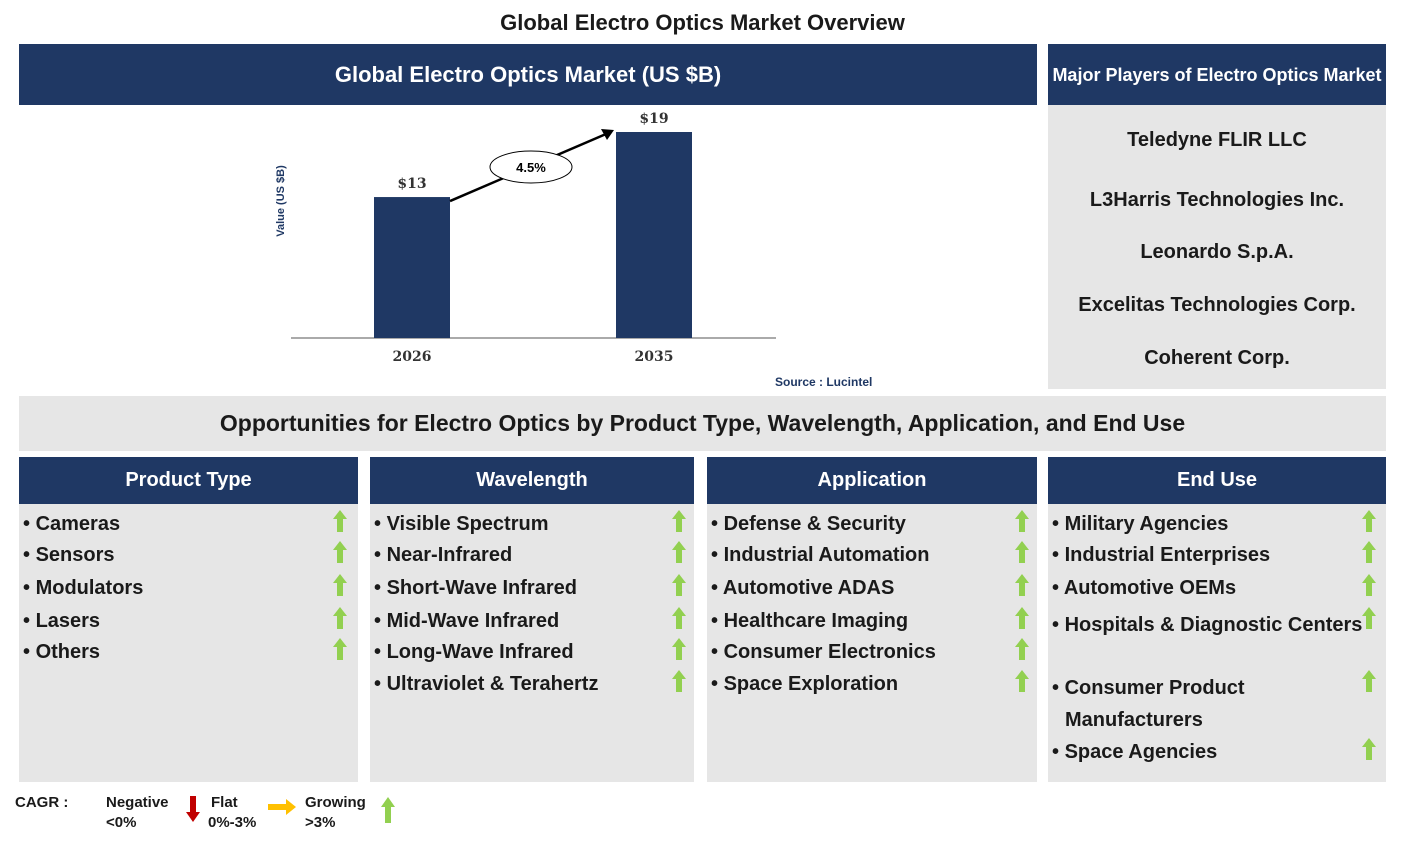 The image size is (1405, 843). Describe the element at coordinates (862, 684) in the screenshot. I see `segment-item: • Space Exploration` at that location.